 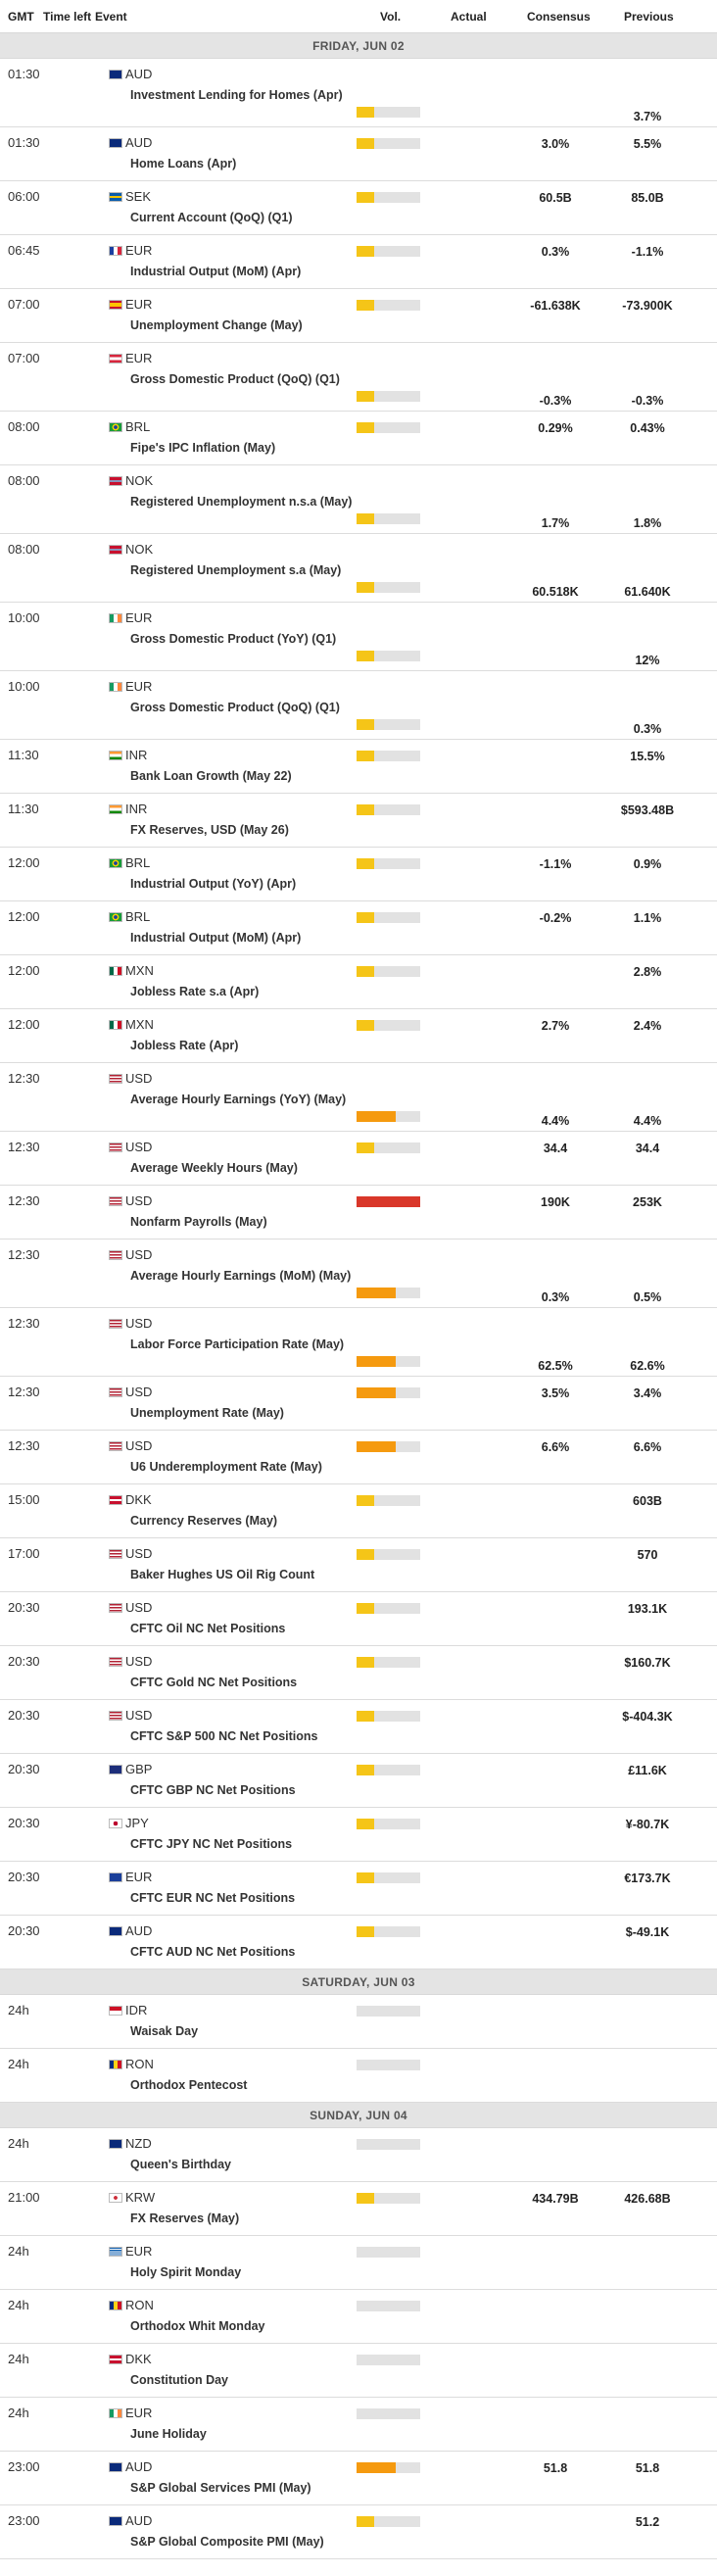 I want to click on event-row: 24h DKK Constitution Day, so click(x=358, y=2371).